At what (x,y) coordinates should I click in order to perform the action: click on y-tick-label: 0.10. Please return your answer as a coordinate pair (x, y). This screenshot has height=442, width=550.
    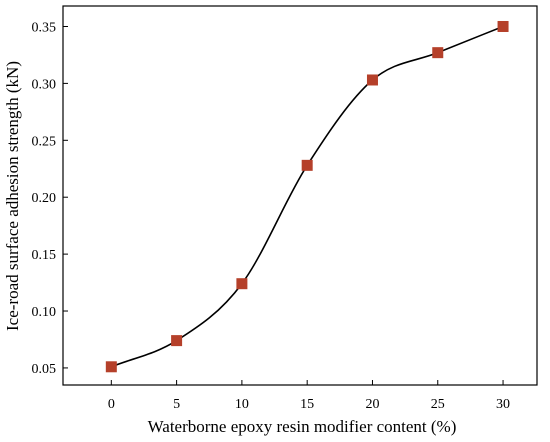
    Looking at the image, I should click on (44, 312).